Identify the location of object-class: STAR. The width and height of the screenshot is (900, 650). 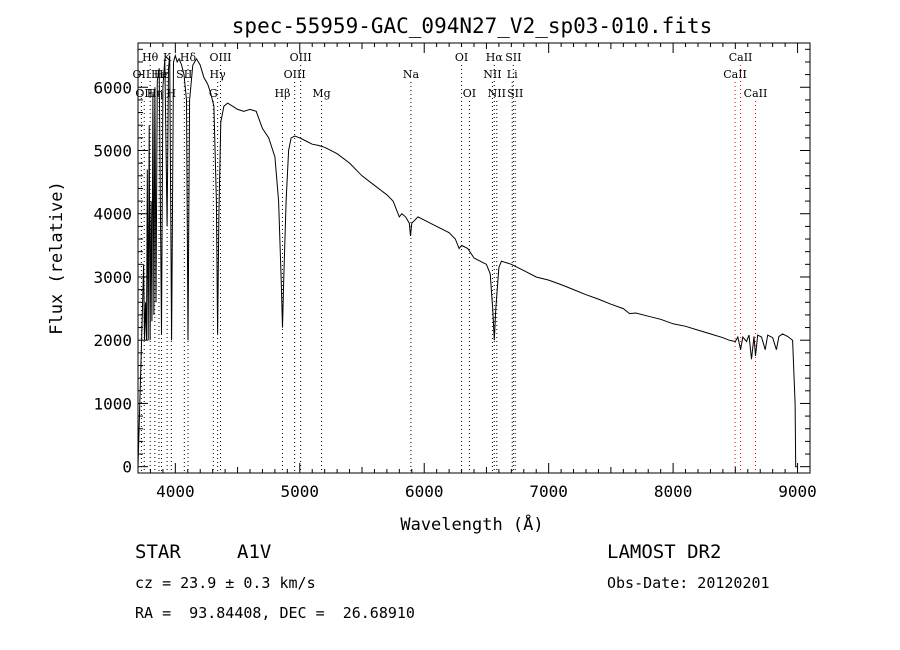
(158, 552).